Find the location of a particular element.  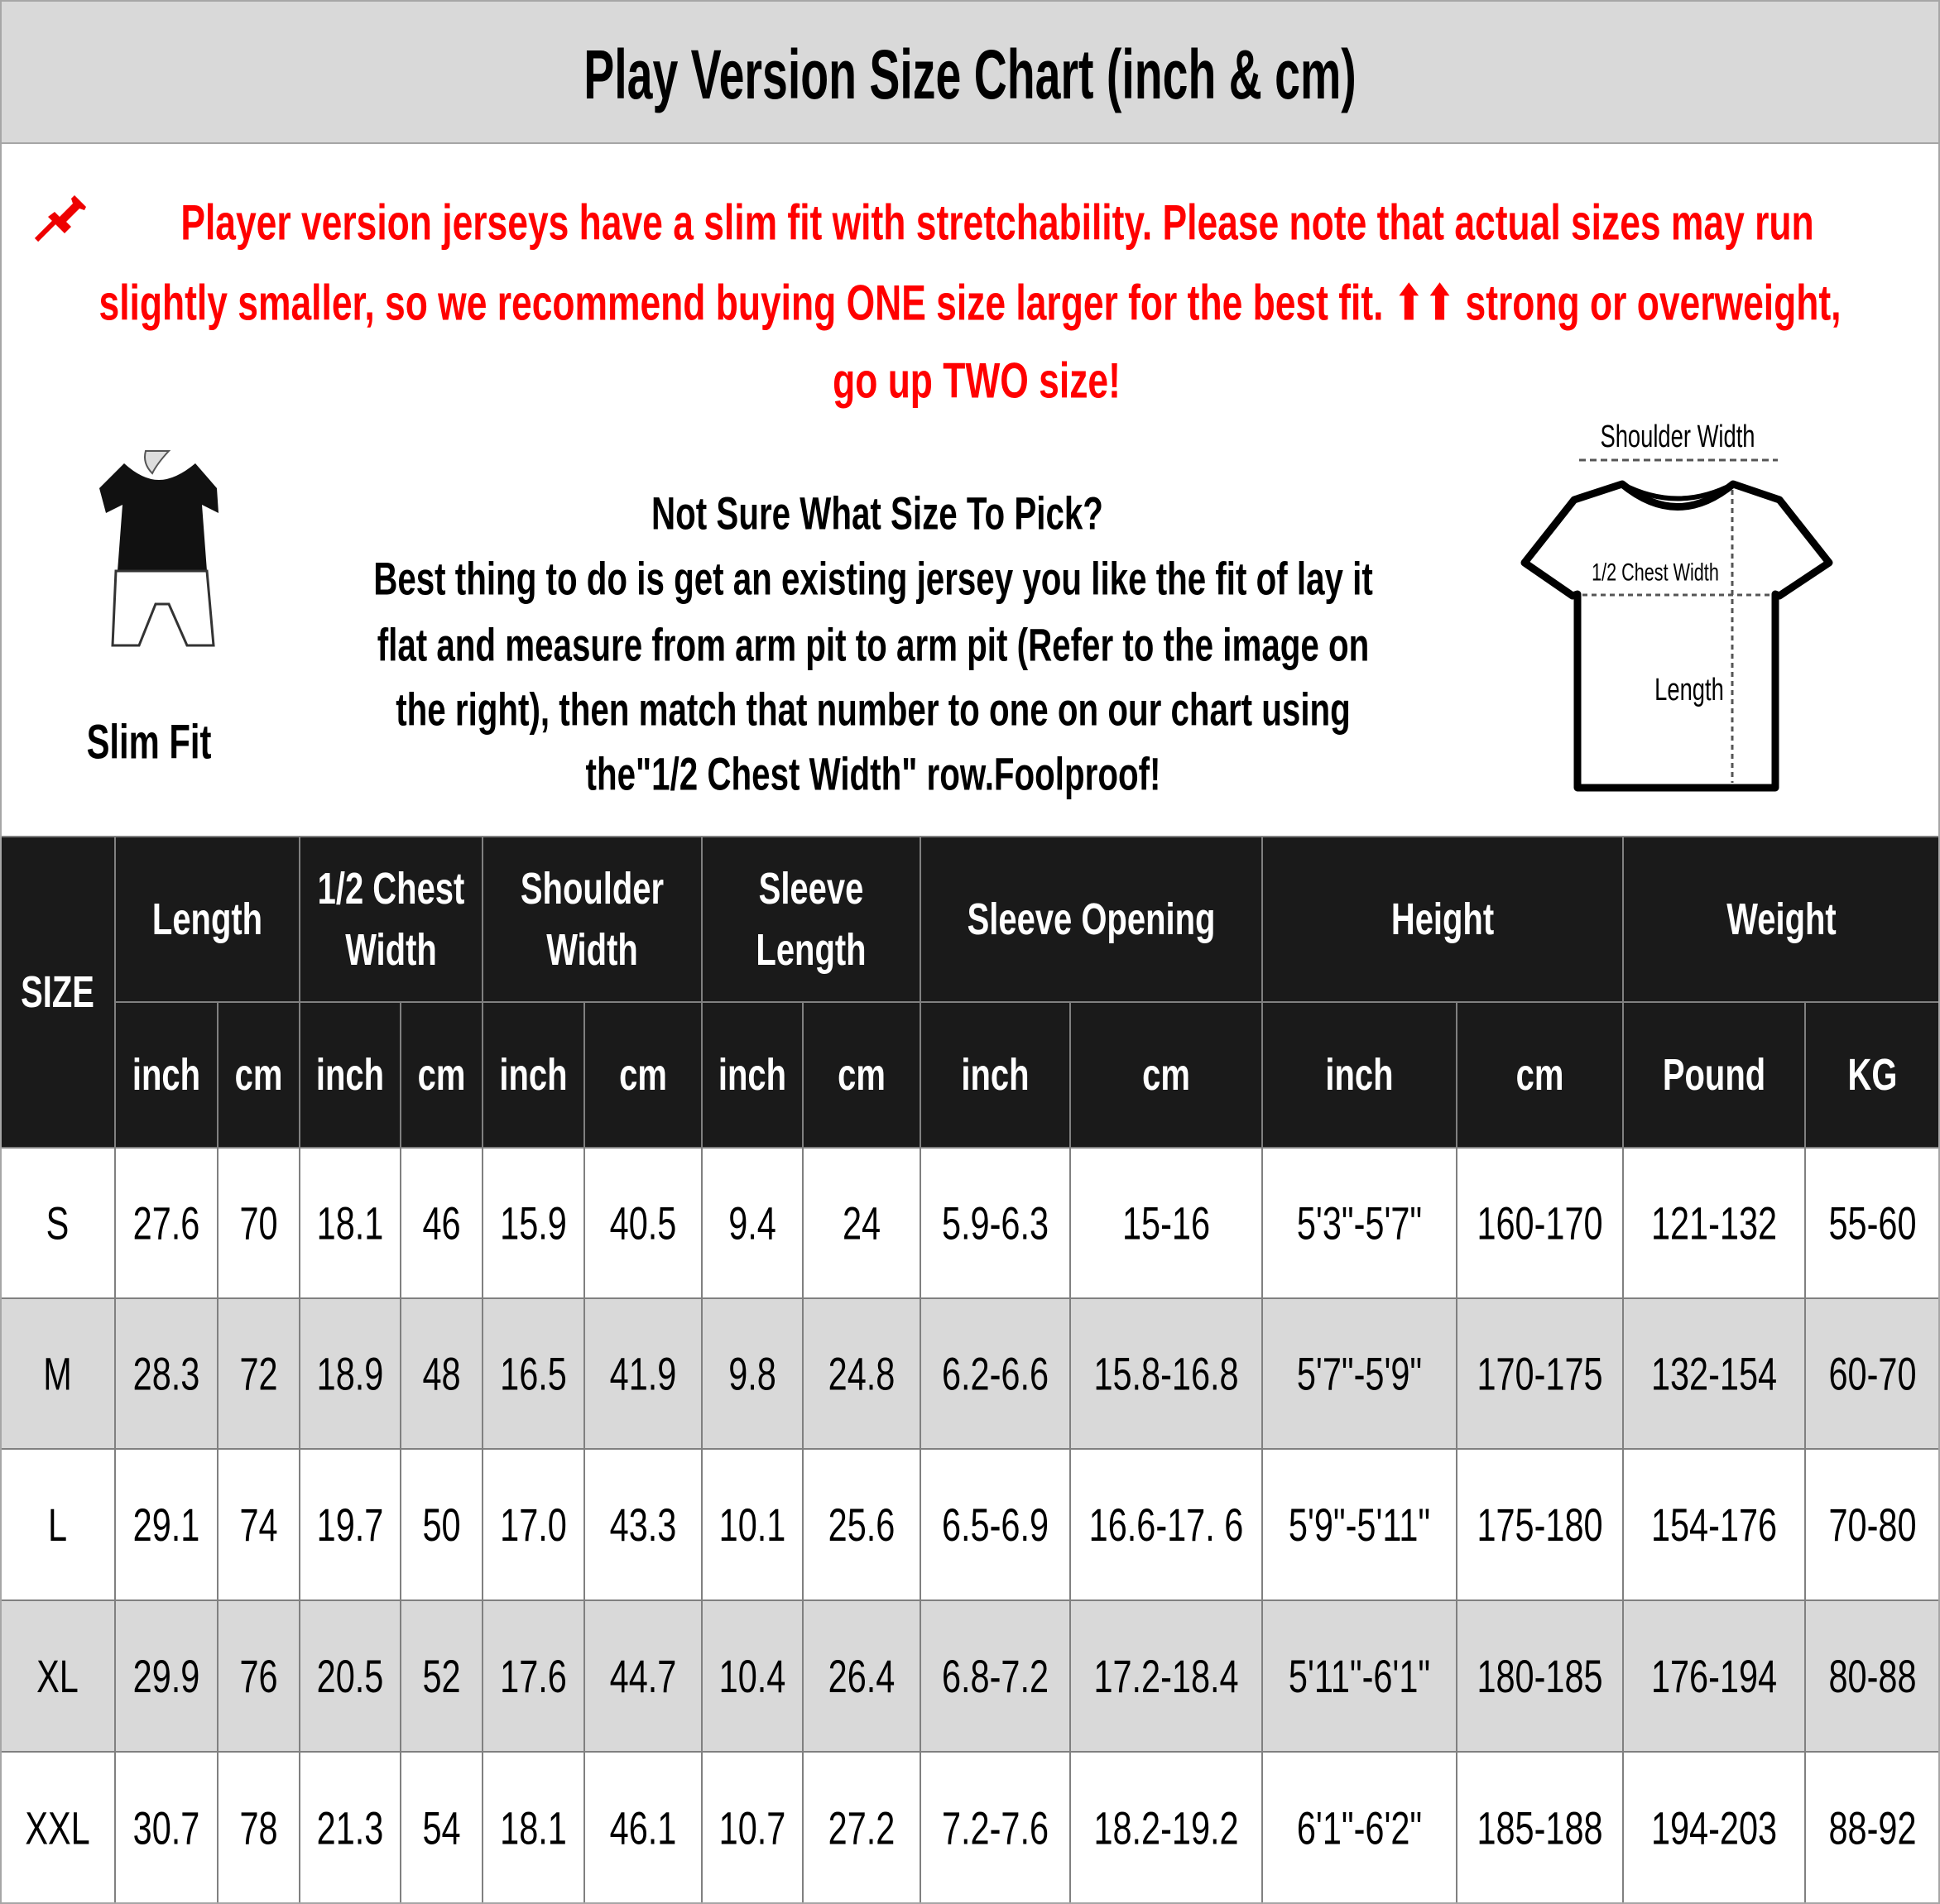

value-cell: 70-80 is located at coordinates (1873, 1525).